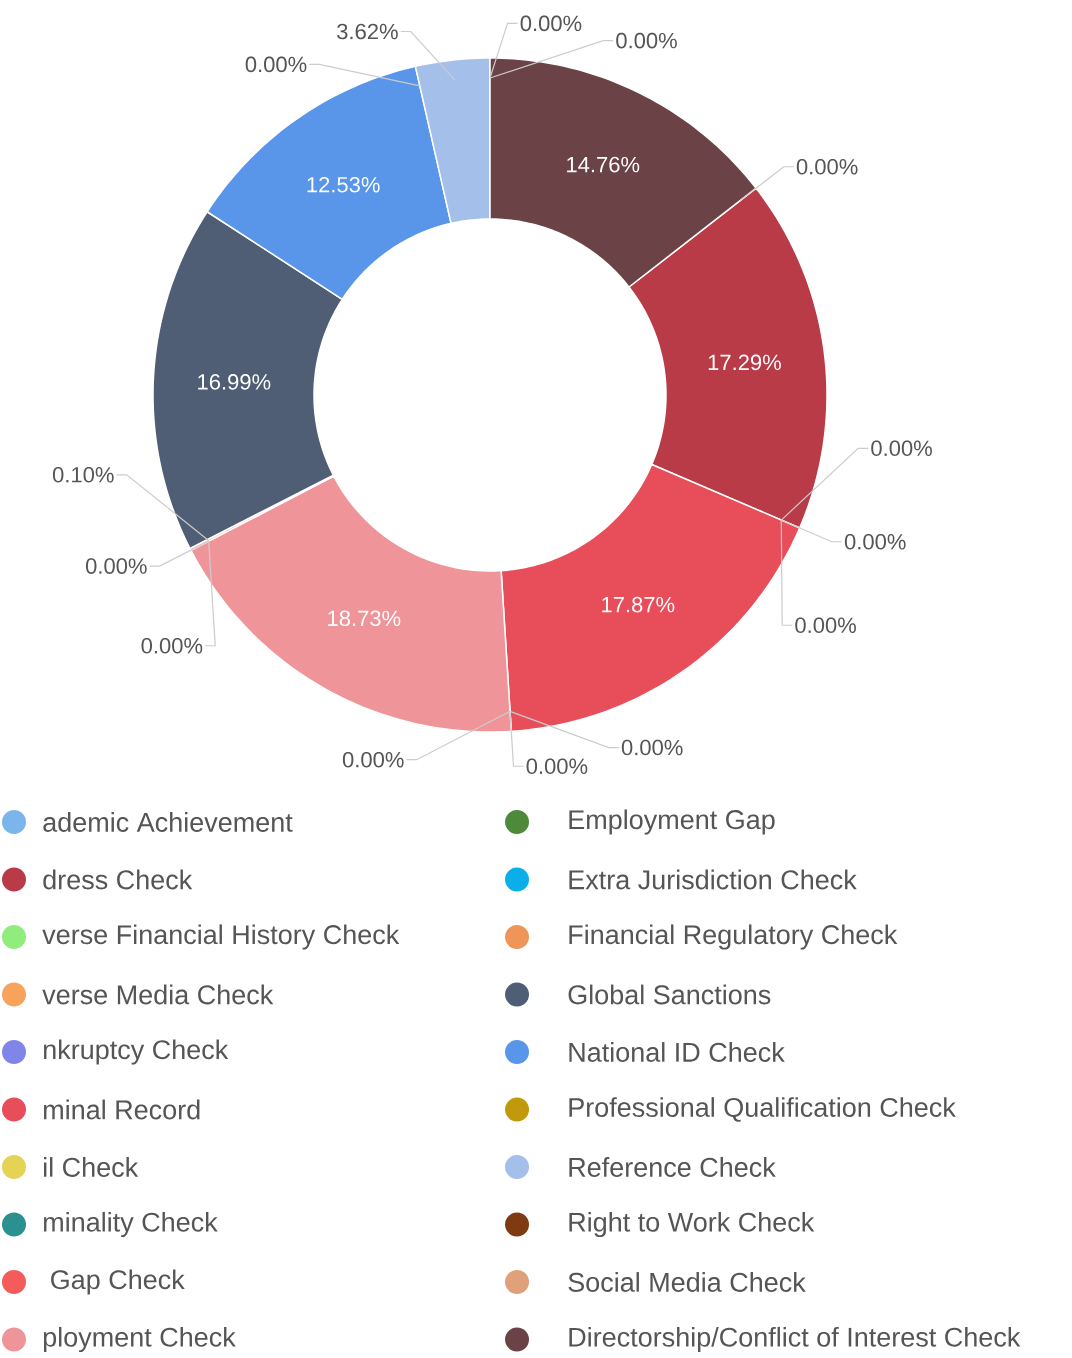  Describe the element at coordinates (672, 822) in the screenshot. I see `legend-label: Employment Gap` at that location.